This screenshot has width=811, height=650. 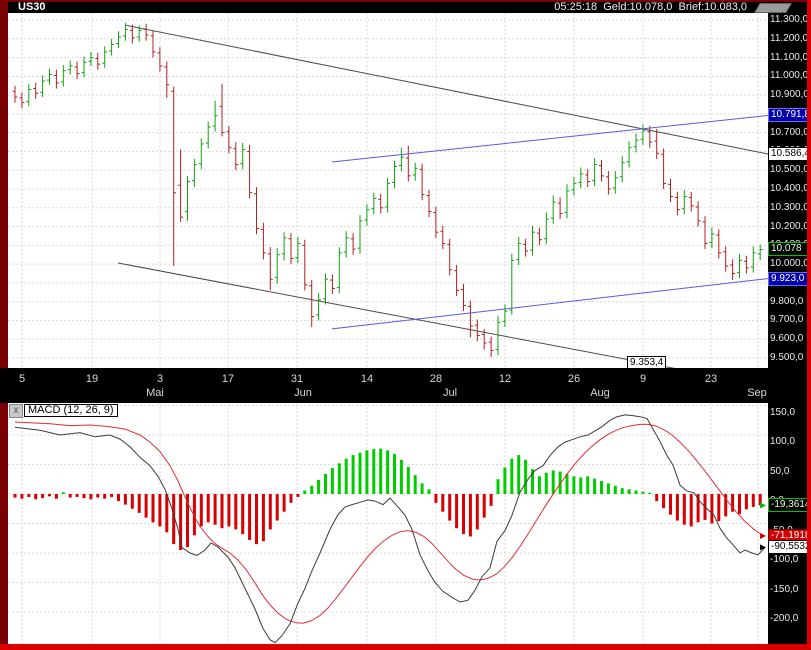 What do you see at coordinates (789, 38) in the screenshot?
I see `price-axis-label: 11.200,0` at bounding box center [789, 38].